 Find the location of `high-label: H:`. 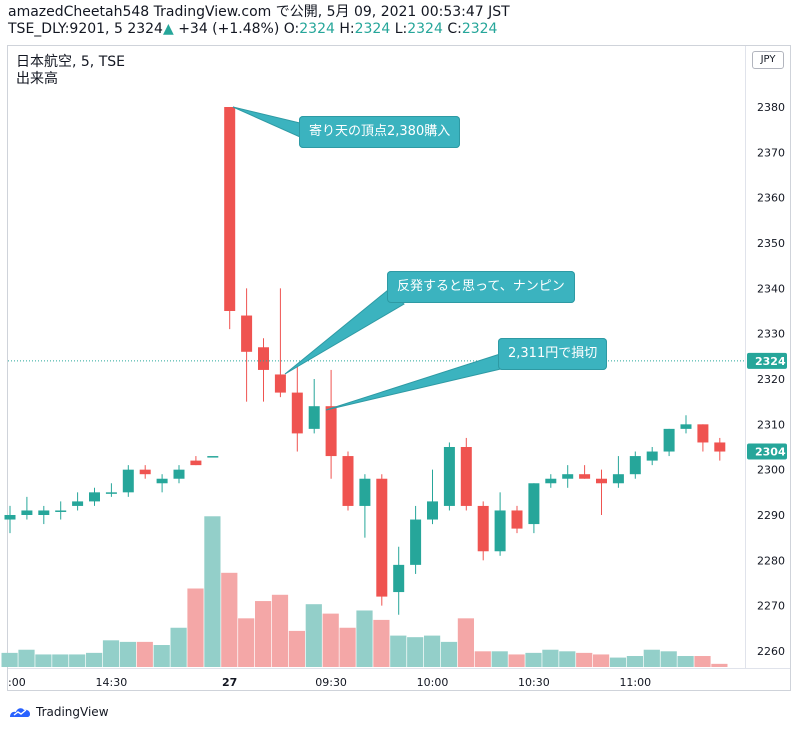

high-label: H: is located at coordinates (347, 29).